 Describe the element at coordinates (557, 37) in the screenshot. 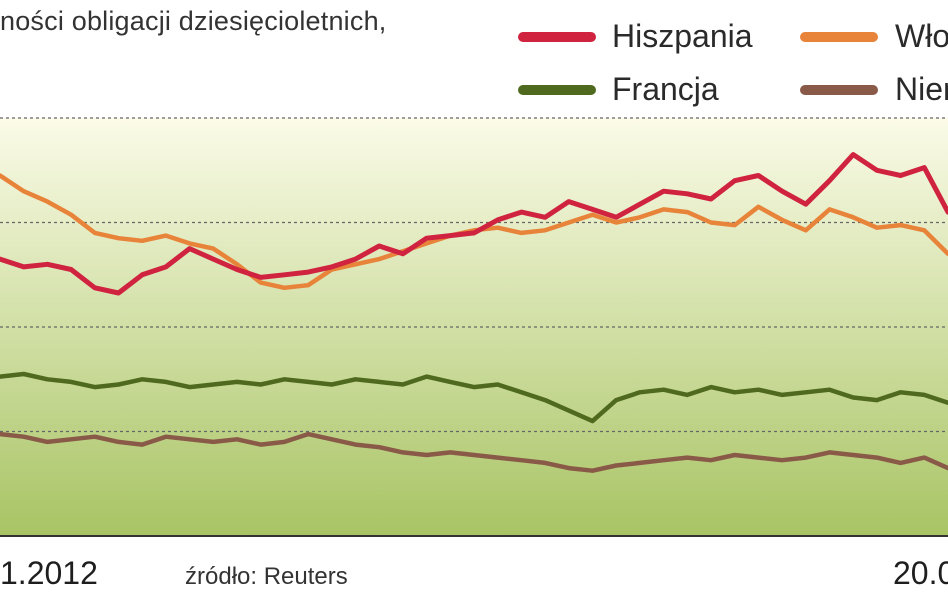

I see `legend-swatch-hiszpania` at that location.